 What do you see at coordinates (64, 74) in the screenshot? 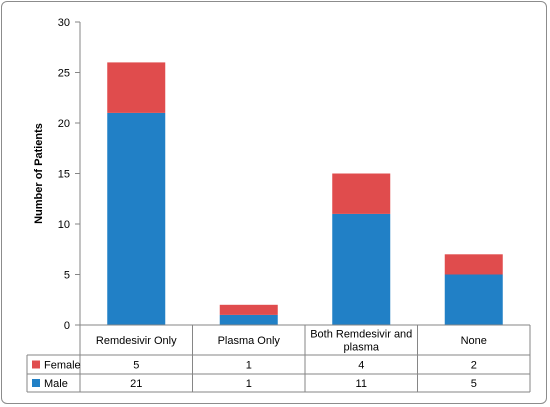
I see `y-tick-label: 25` at bounding box center [64, 74].